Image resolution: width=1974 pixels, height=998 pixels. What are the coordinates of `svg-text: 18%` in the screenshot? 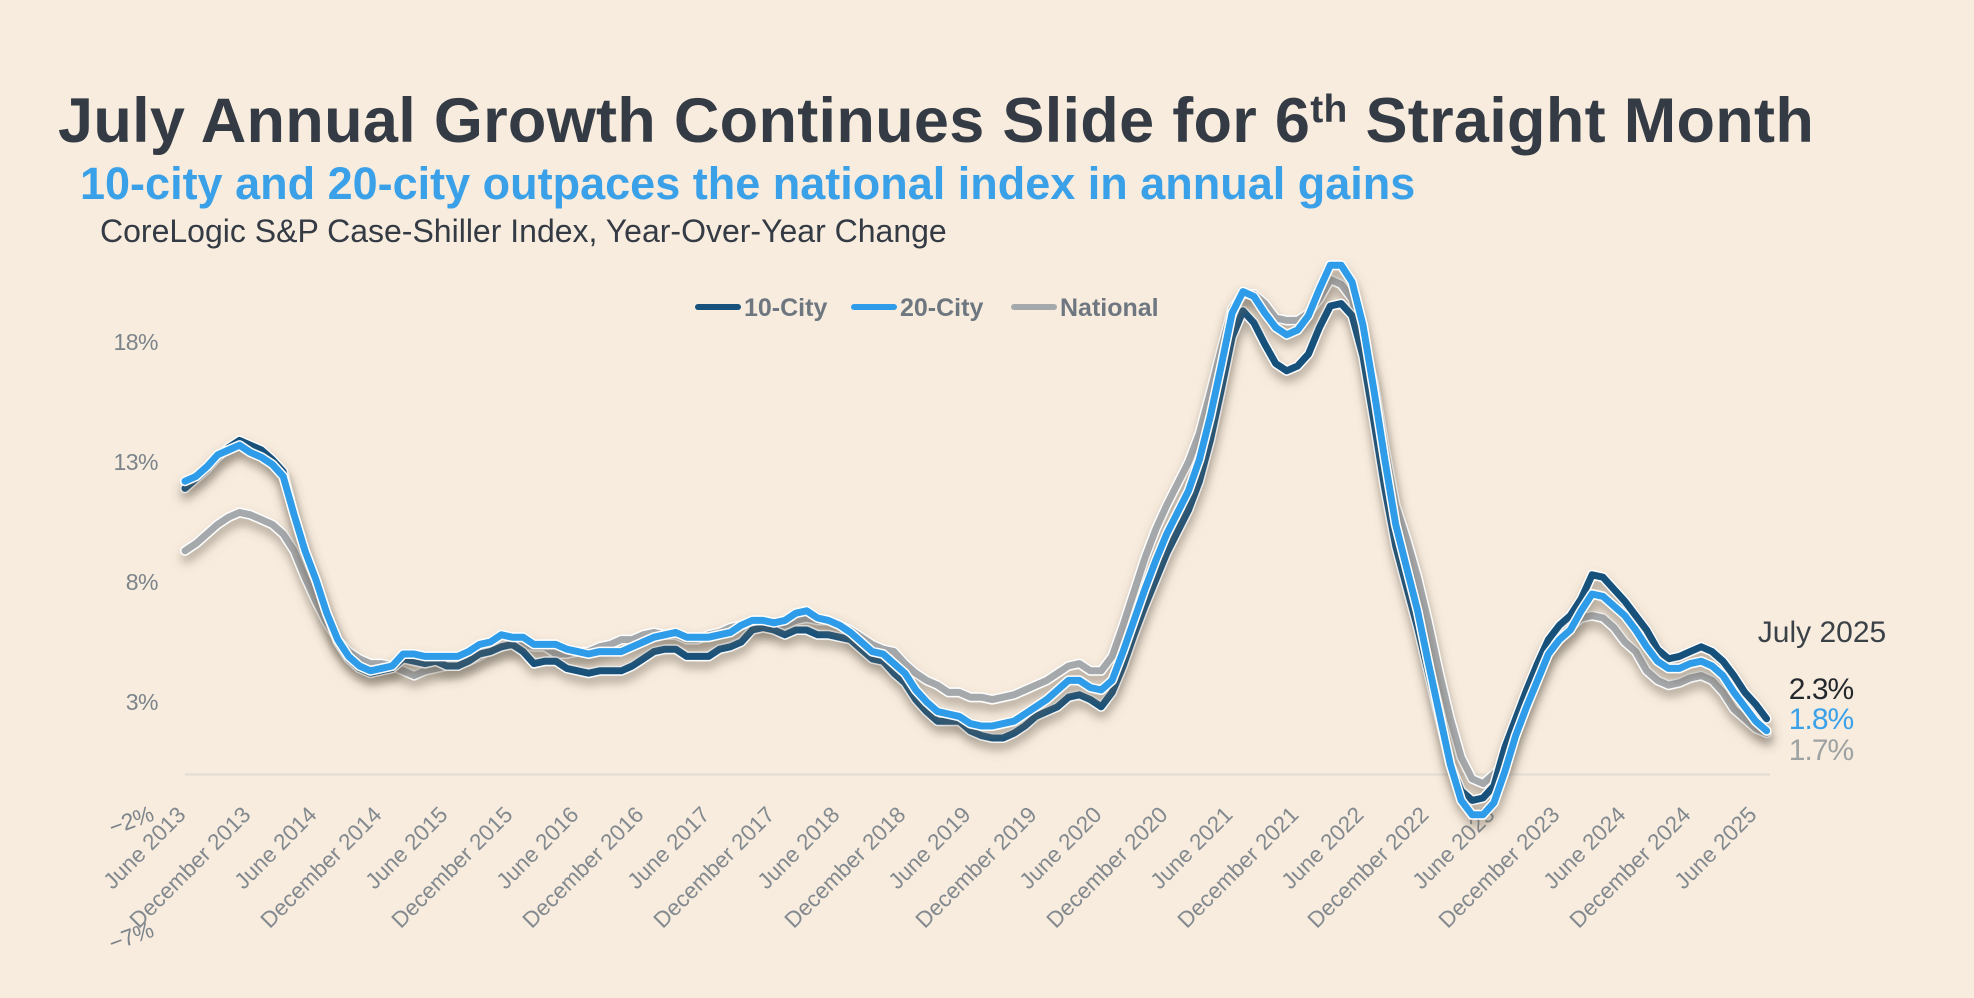 It's located at (135, 342).